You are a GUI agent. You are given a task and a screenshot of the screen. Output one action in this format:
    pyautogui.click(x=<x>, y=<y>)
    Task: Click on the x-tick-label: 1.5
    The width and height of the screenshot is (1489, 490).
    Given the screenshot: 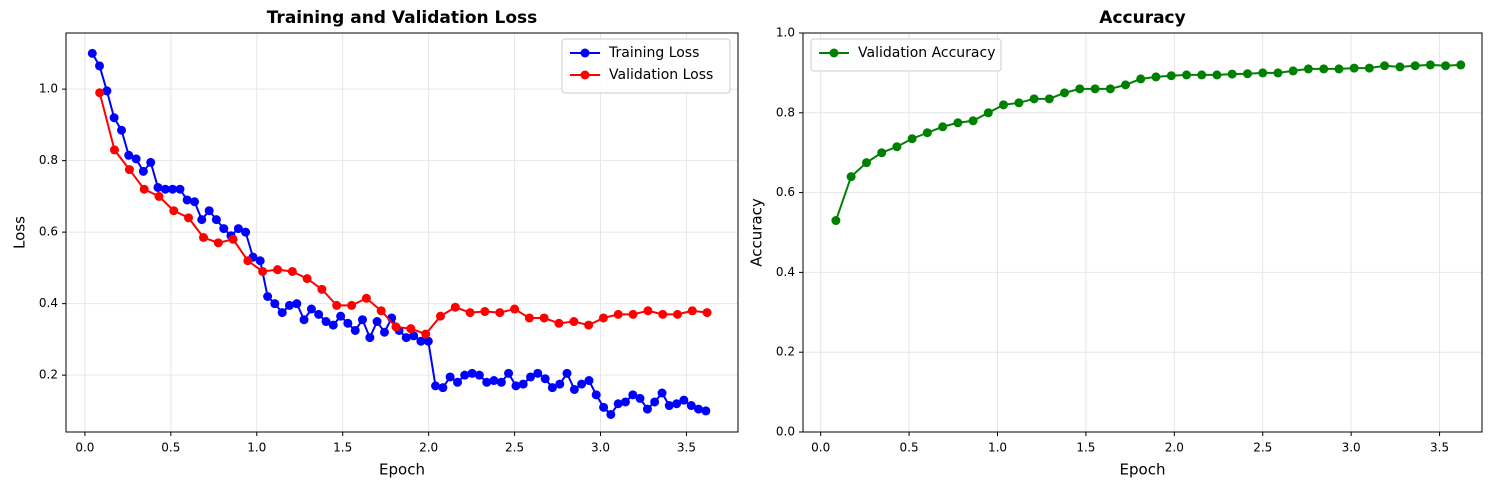 What is the action you would take?
    pyautogui.click(x=342, y=448)
    